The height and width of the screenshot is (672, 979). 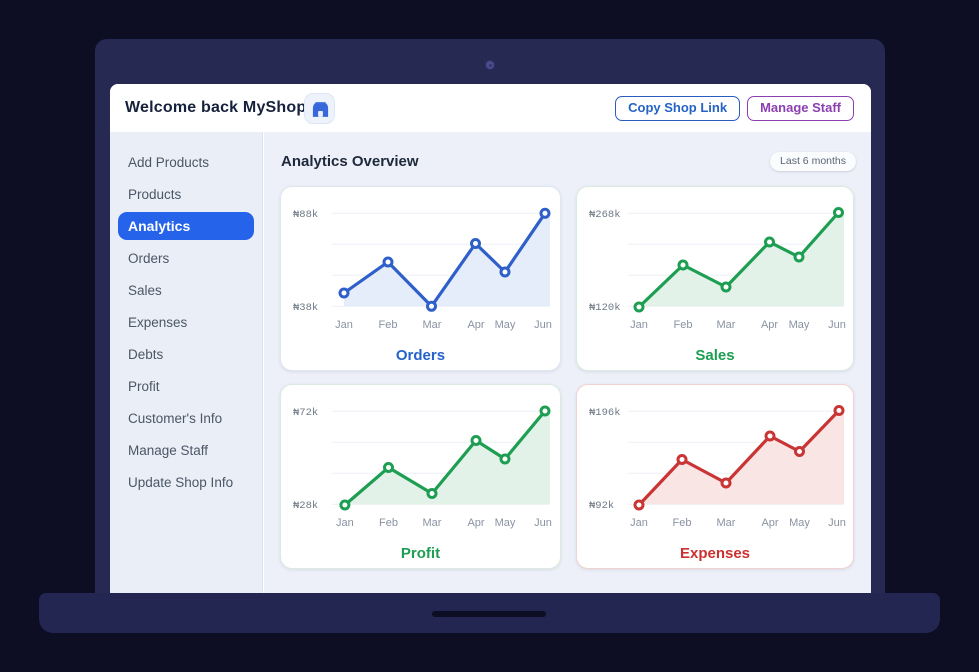 I want to click on svg-text: ₦88k, so click(x=305, y=215).